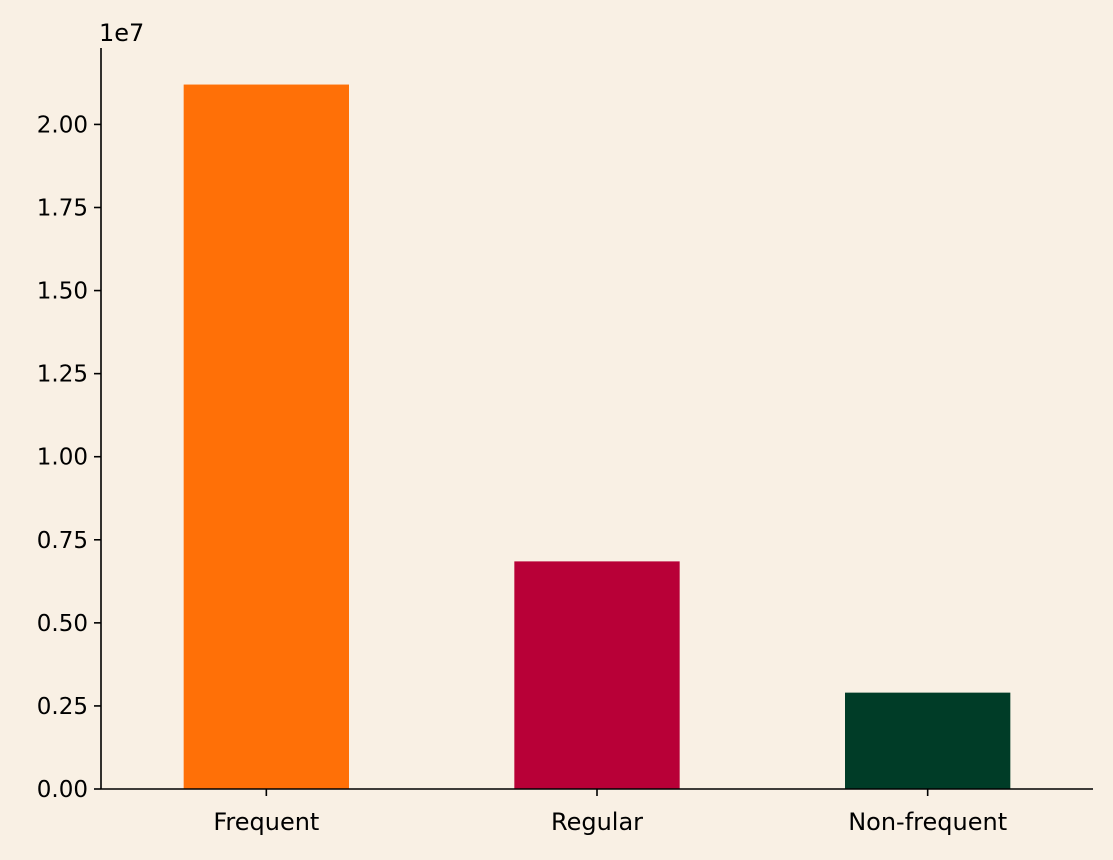 The image size is (1113, 860). What do you see at coordinates (121, 33) in the screenshot?
I see `y-offset-label: 1e7` at bounding box center [121, 33].